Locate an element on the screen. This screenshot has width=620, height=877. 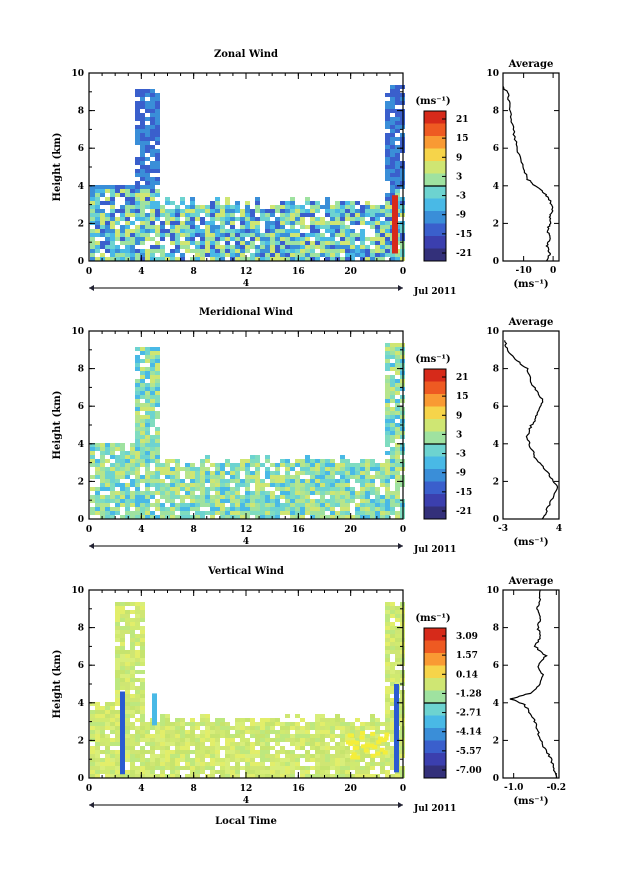
average-profile-line is located at coordinates (533, 684).